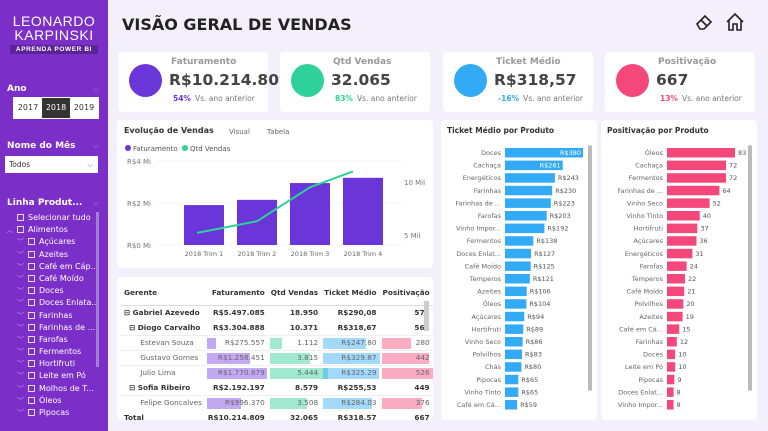 The width and height of the screenshot is (768, 431). I want to click on column-header: Positivação, so click(406, 293).